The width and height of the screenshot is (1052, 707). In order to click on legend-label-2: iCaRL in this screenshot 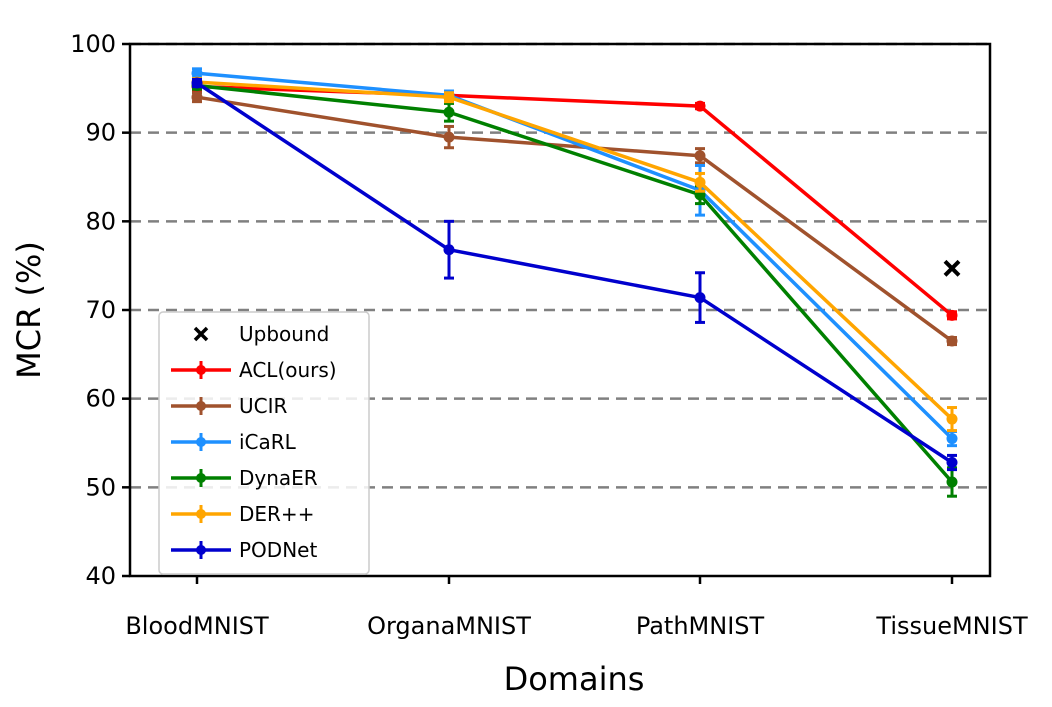, I will do `click(268, 442)`.